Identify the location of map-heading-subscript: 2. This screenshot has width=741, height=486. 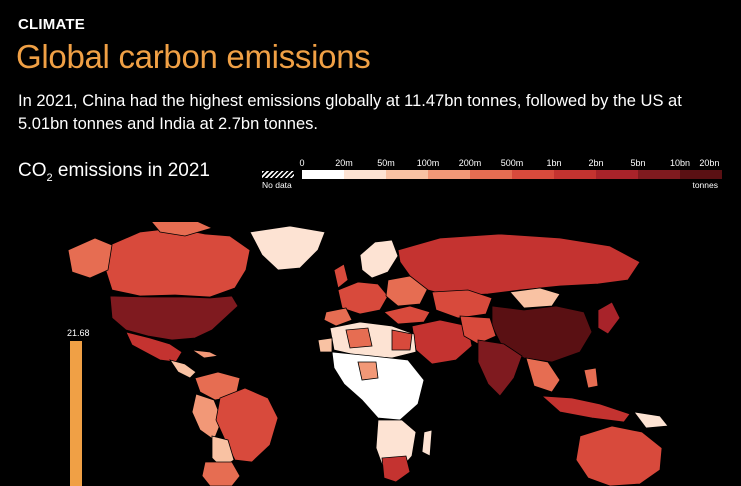
(49, 177).